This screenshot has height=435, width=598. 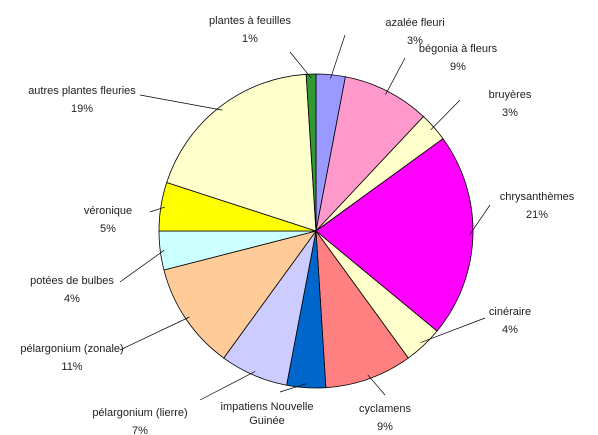 What do you see at coordinates (537, 215) in the screenshot?
I see `slice-percent: 21%` at bounding box center [537, 215].